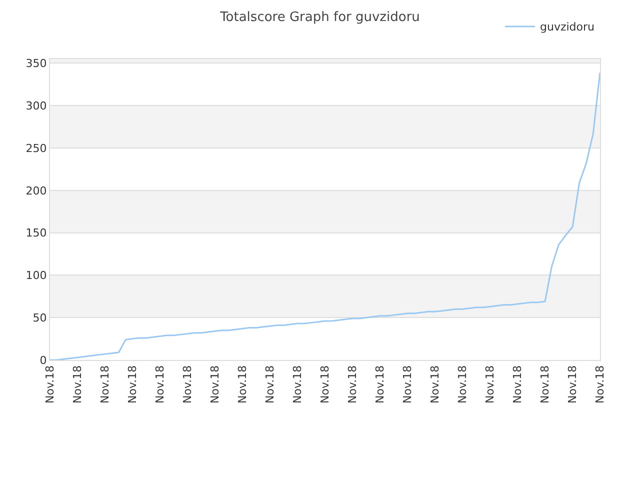  What do you see at coordinates (36, 63) in the screenshot?
I see `y-tick-label: 350` at bounding box center [36, 63].